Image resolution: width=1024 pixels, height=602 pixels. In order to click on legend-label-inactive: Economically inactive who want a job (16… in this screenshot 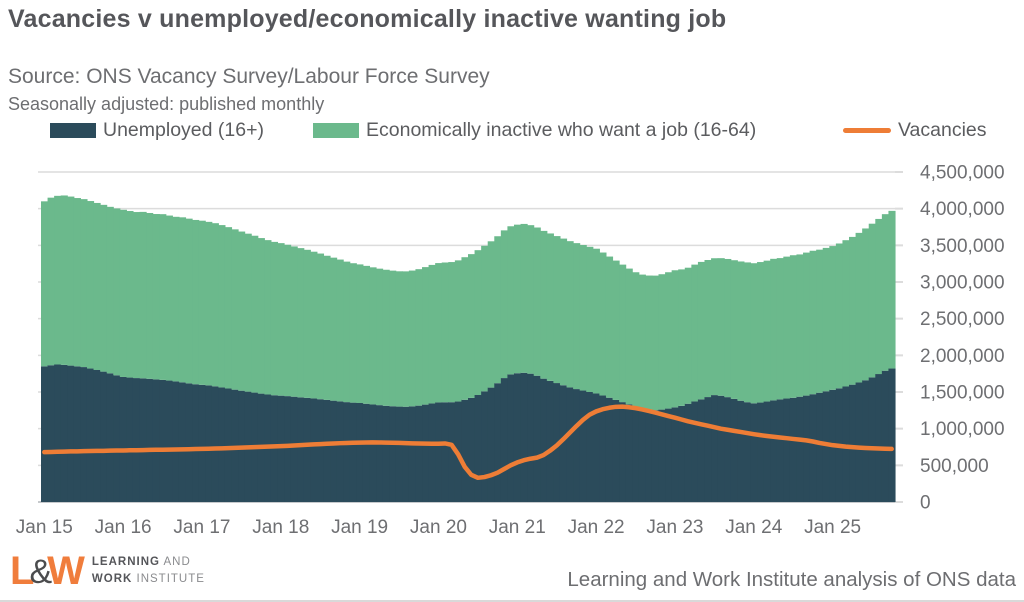, I will do `click(561, 130)`.